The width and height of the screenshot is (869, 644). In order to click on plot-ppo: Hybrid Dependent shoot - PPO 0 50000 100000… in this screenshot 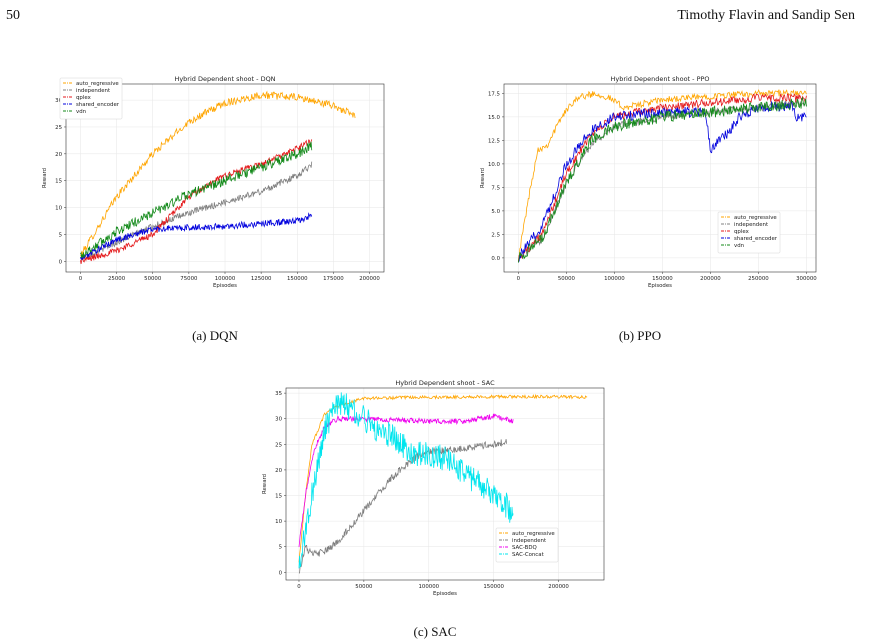, I will do `click(648, 182)`.